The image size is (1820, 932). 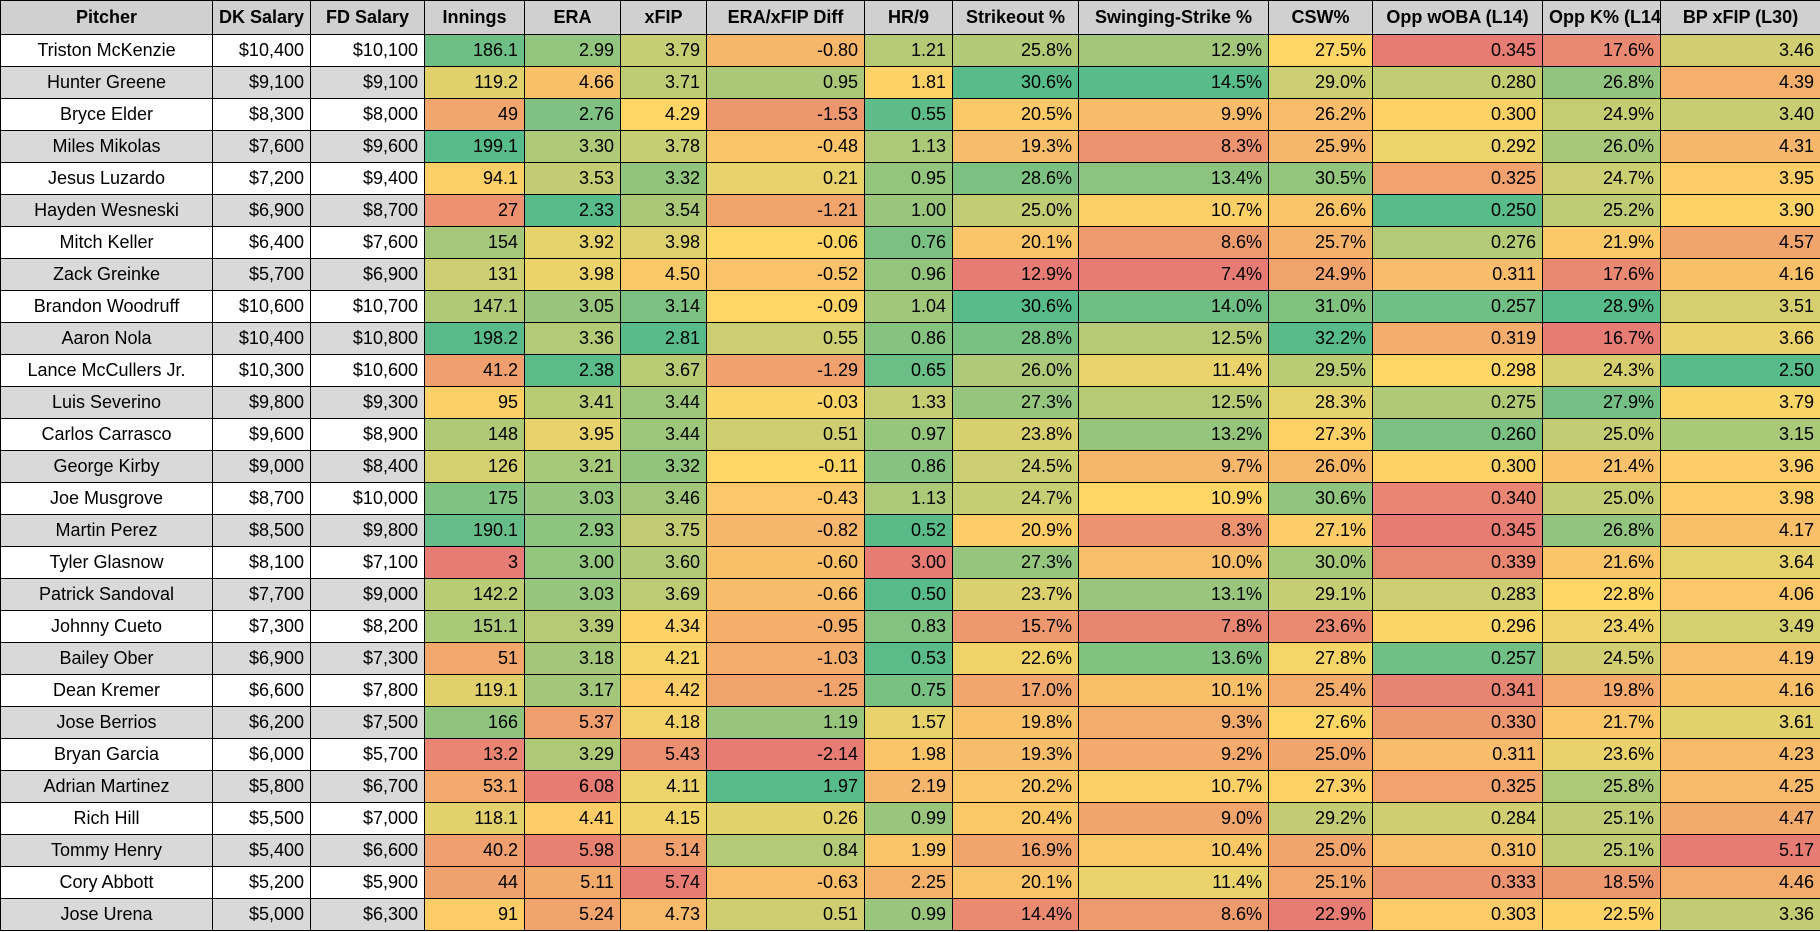 I want to click on cell-era: 4.41, so click(x=572, y=818).